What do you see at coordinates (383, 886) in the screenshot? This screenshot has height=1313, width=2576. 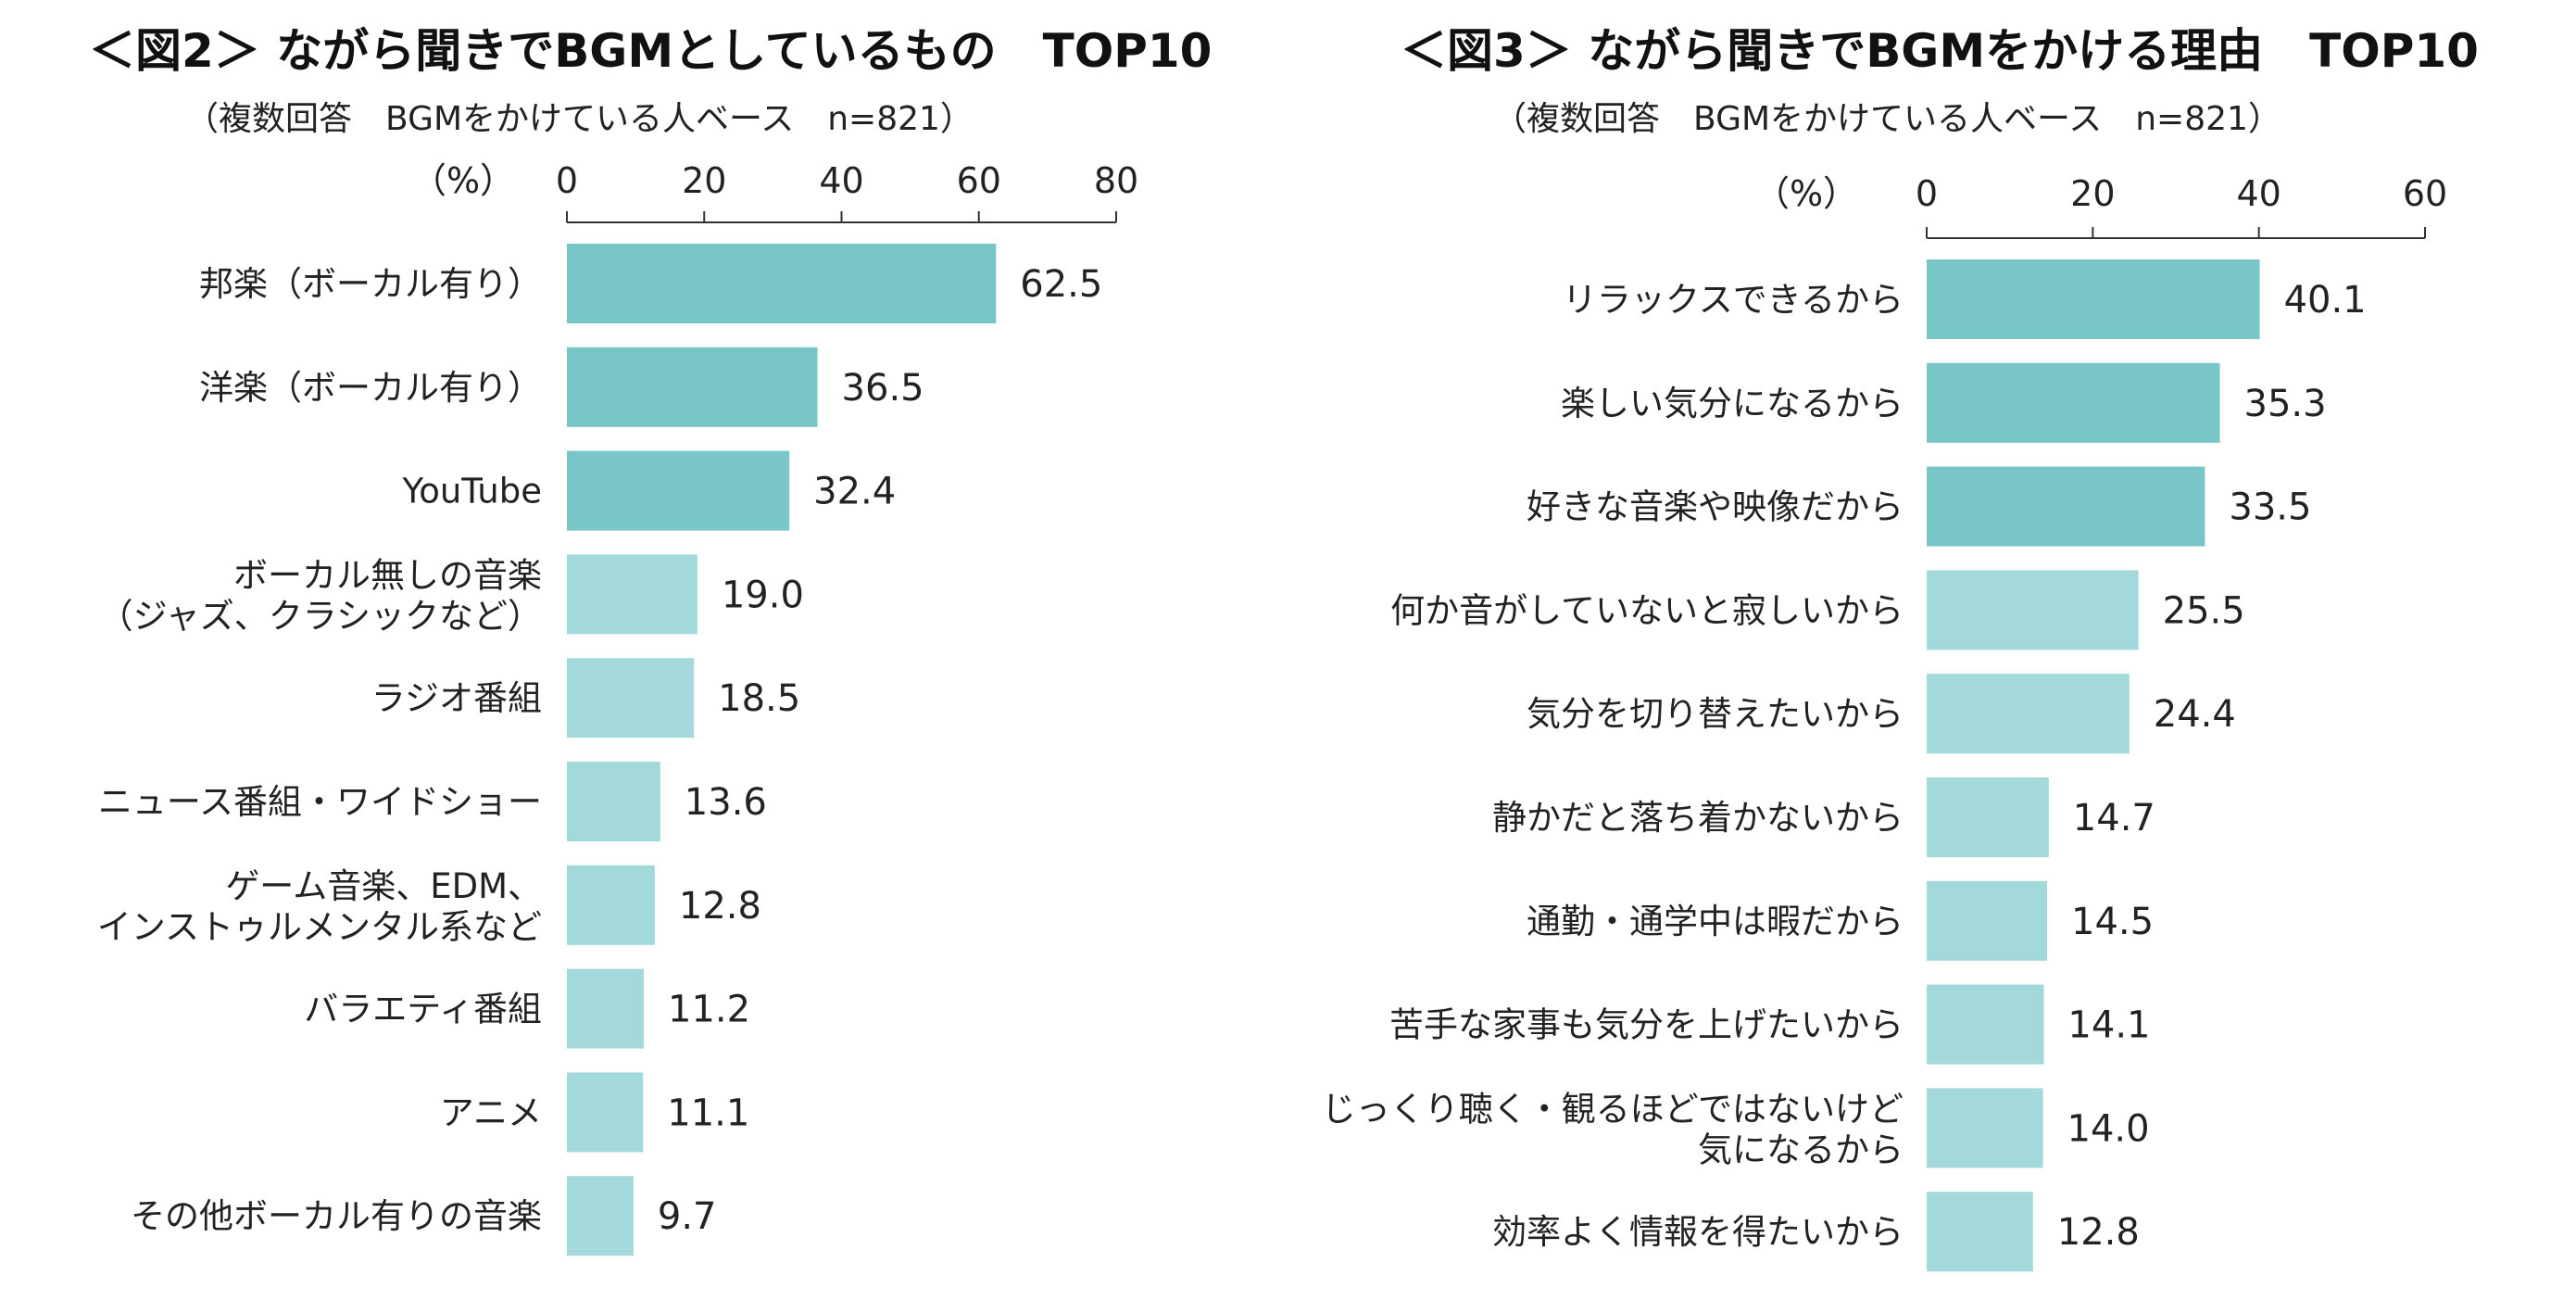 I see `category-label: ゲーム音楽、EDM、` at bounding box center [383, 886].